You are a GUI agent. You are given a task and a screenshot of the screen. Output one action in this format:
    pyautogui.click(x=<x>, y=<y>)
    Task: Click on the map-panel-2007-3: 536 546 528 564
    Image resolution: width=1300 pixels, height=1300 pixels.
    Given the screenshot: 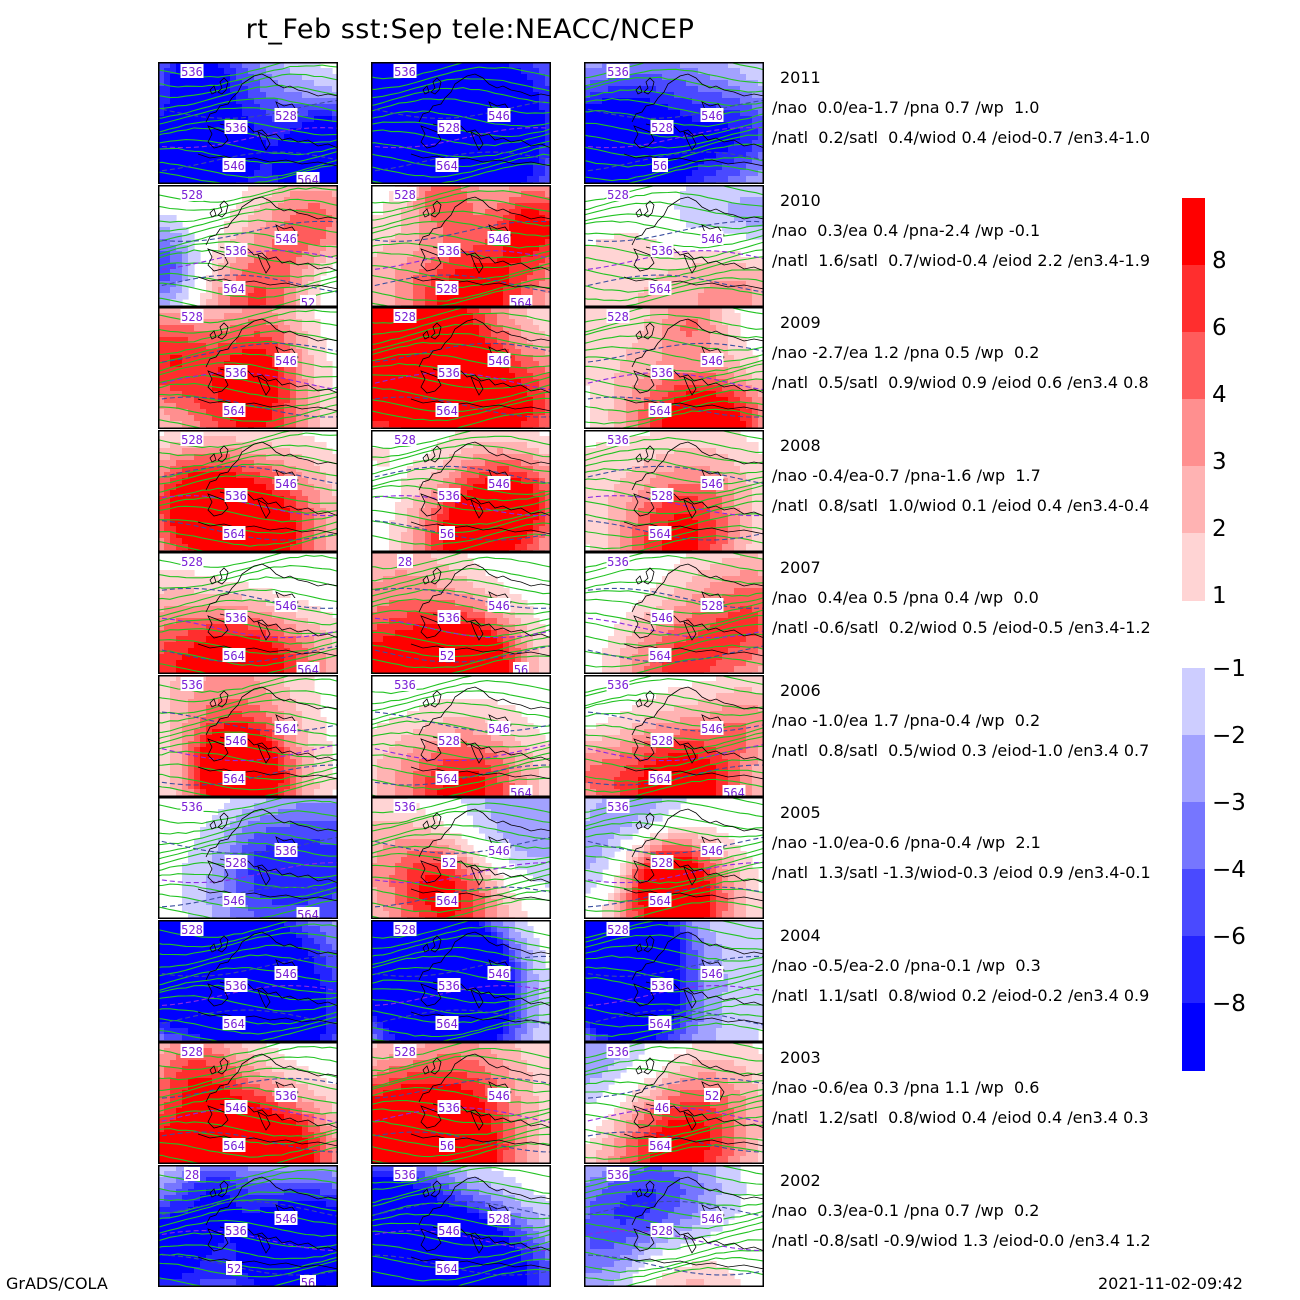 What is the action you would take?
    pyautogui.click(x=674, y=613)
    